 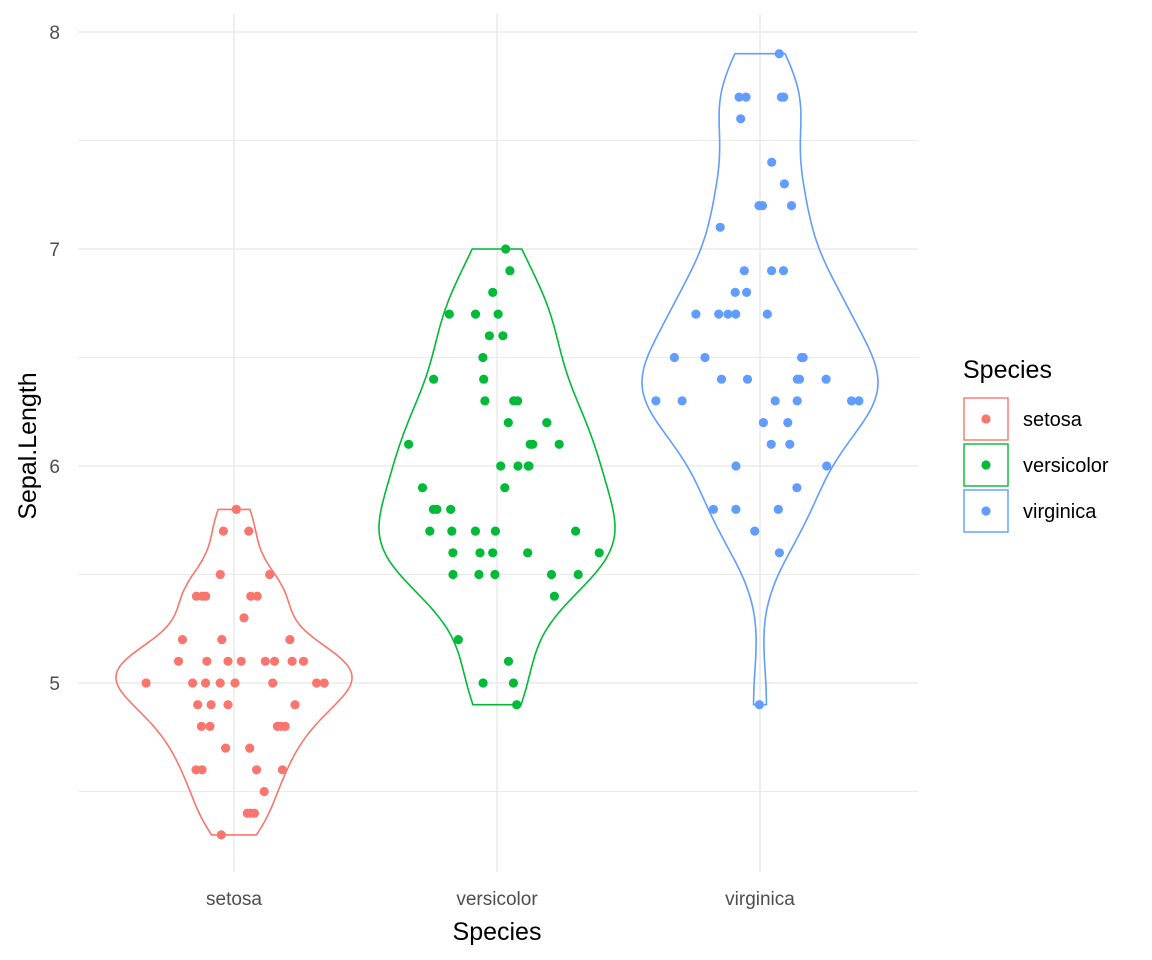 I want to click on y-tick-label: 8, so click(x=54, y=33).